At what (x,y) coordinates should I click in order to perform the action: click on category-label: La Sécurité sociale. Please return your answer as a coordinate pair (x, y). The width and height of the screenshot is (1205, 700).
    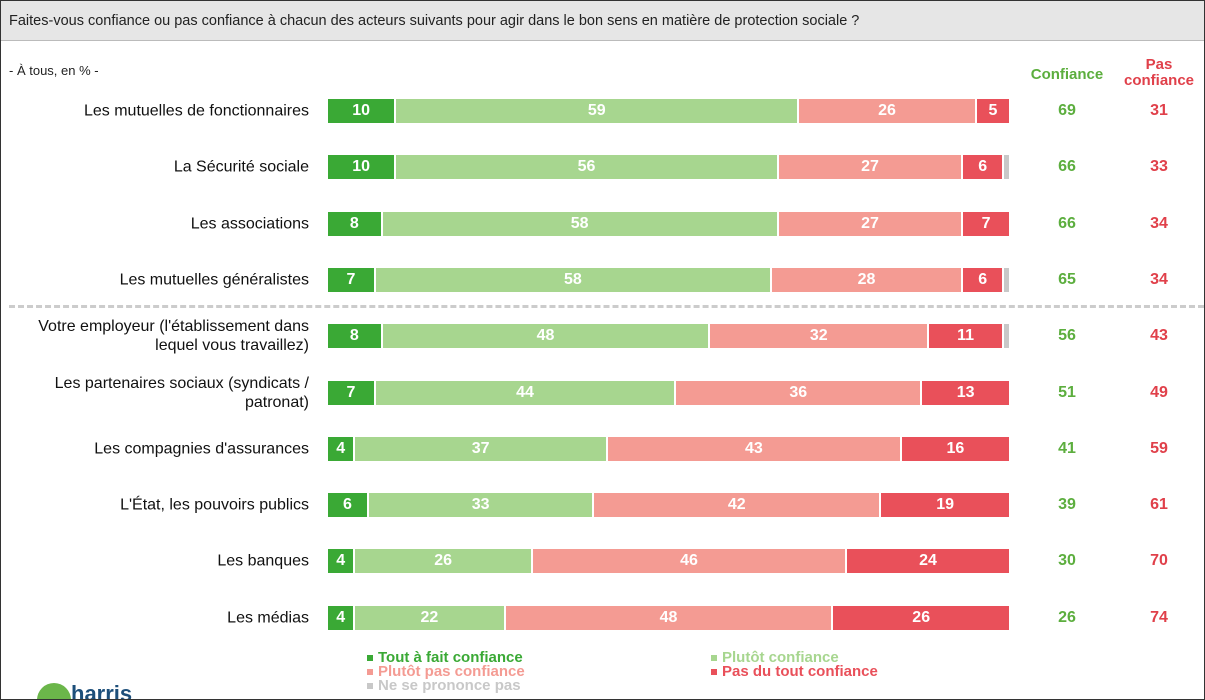
    Looking at the image, I should click on (241, 167).